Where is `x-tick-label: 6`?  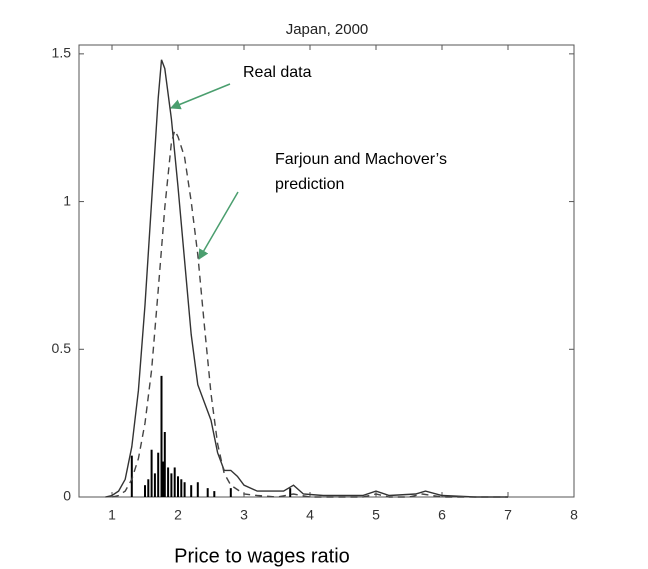
x-tick-label: 6 is located at coordinates (442, 515).